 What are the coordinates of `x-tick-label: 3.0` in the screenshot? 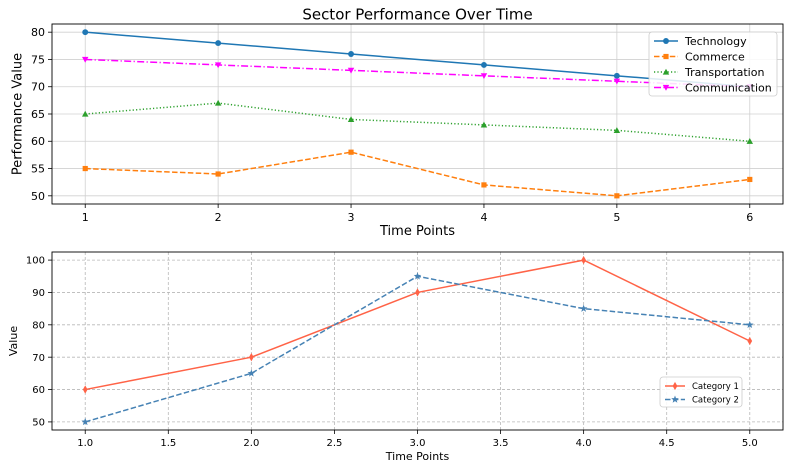 It's located at (418, 443).